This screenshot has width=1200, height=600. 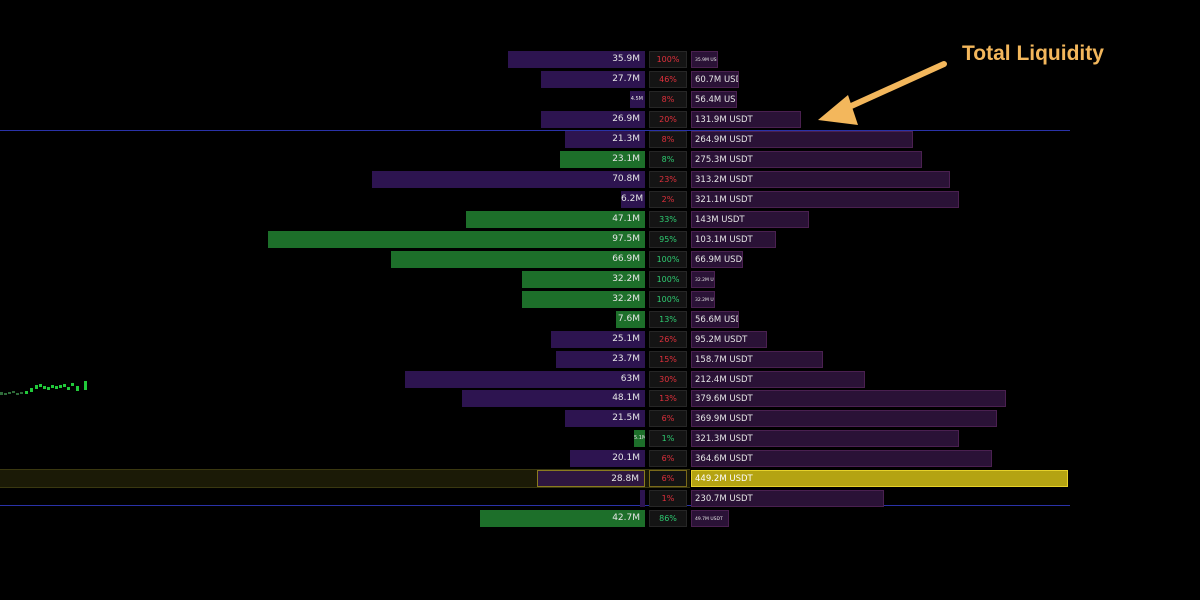 What do you see at coordinates (704, 59) in the screenshot?
I see `liquidity-bar: 35.9M USDT` at bounding box center [704, 59].